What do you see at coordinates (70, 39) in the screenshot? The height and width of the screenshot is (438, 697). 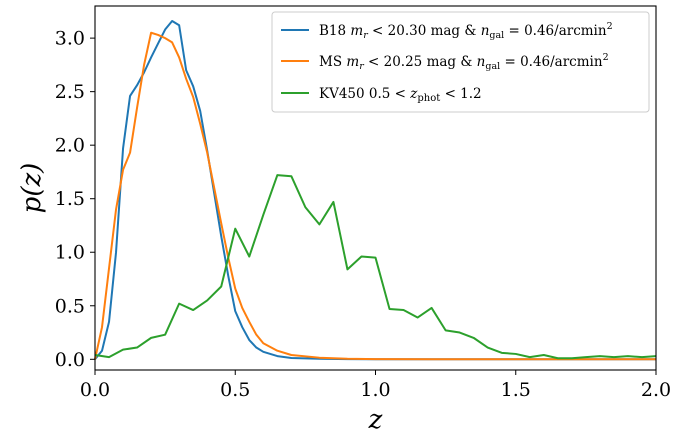 I see `y-tick-label: 3.0` at bounding box center [70, 39].